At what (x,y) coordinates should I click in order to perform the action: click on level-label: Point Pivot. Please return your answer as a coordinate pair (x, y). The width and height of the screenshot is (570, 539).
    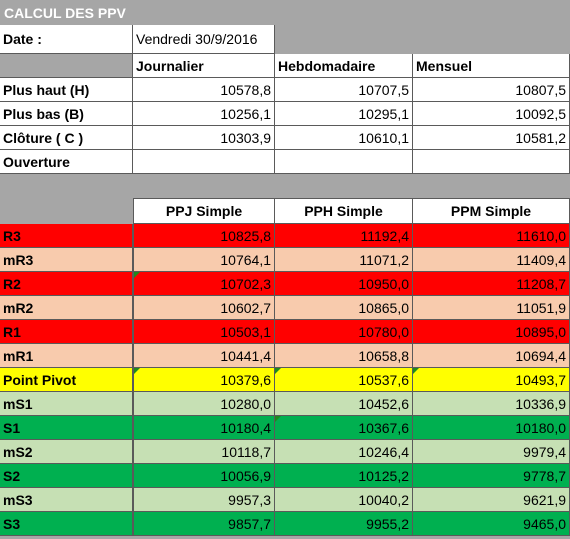
    Looking at the image, I should click on (66, 380).